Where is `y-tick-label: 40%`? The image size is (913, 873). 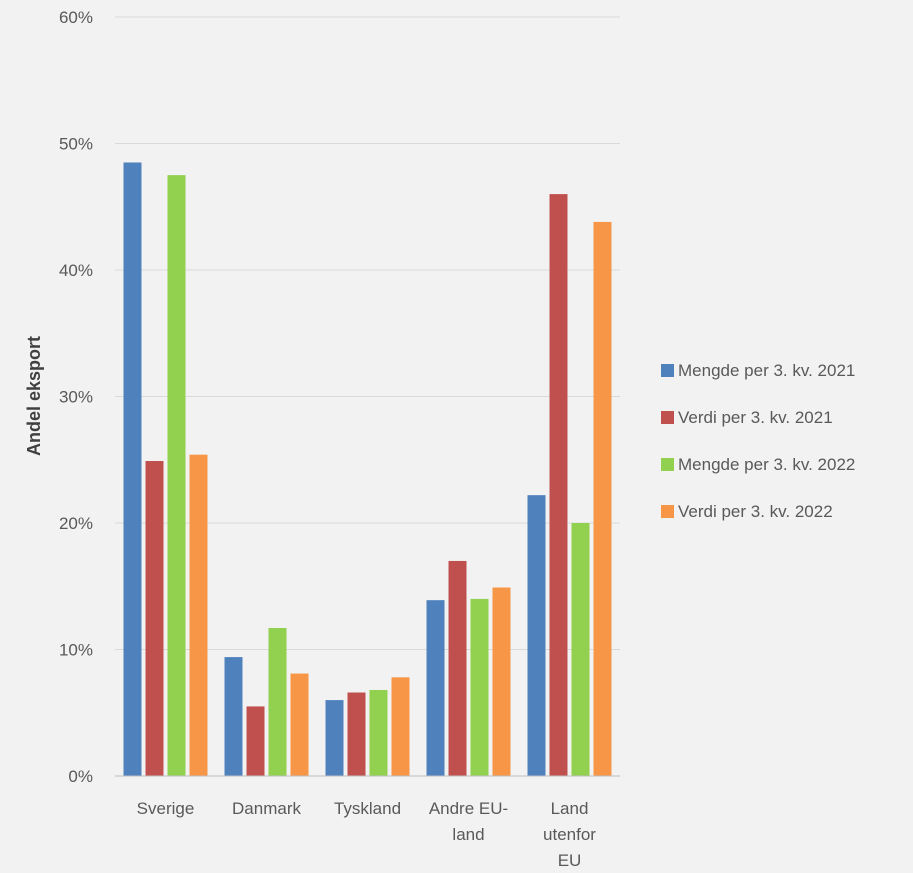 y-tick-label: 40% is located at coordinates (76, 270).